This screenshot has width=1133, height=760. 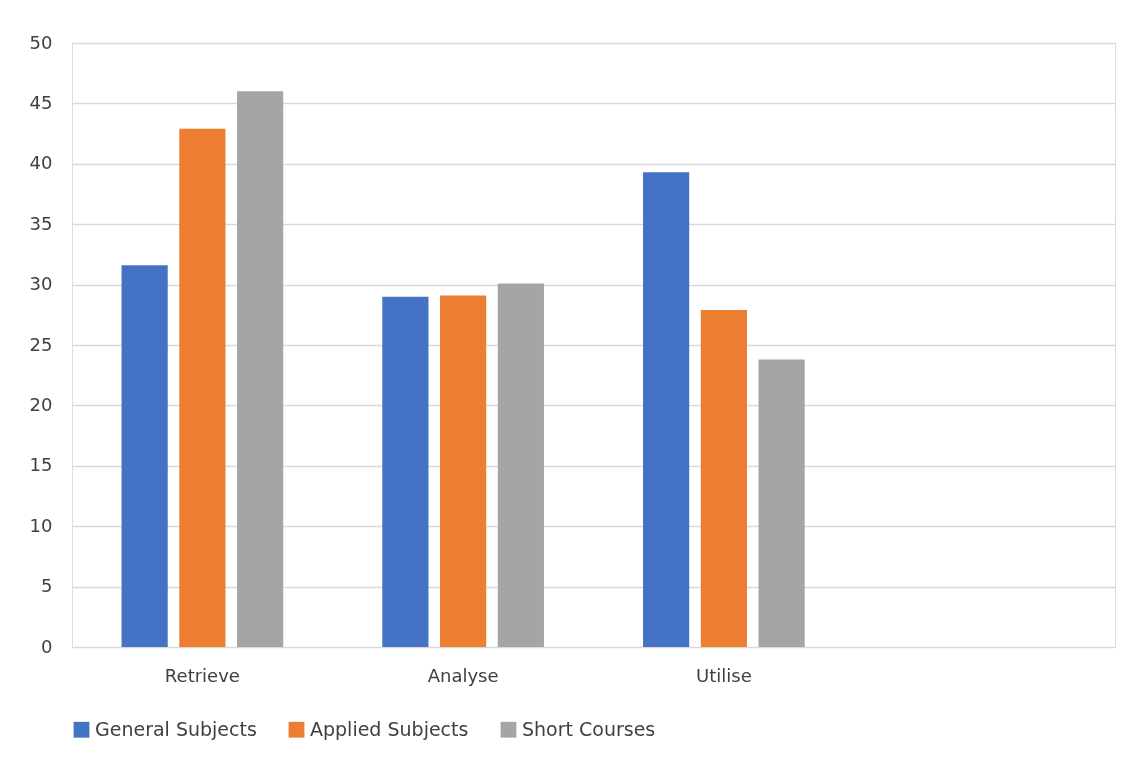 I want to click on y-tick-label: 50, so click(x=41, y=42).